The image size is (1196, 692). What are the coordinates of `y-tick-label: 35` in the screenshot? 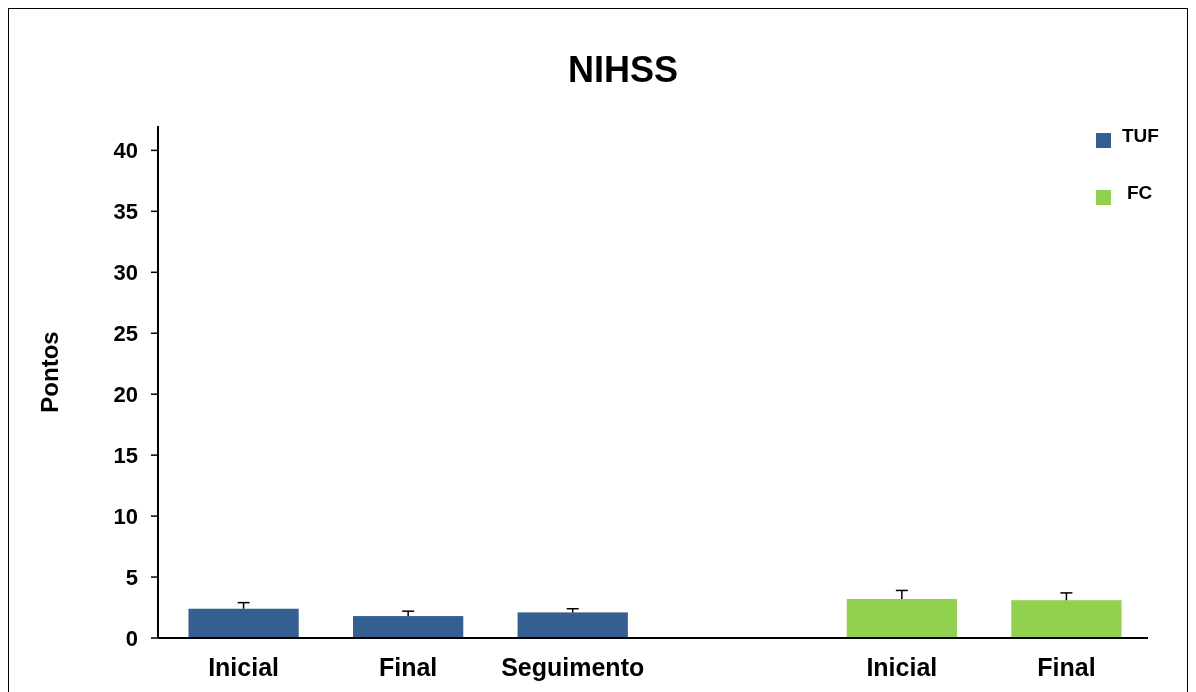 It's located at (125, 212).